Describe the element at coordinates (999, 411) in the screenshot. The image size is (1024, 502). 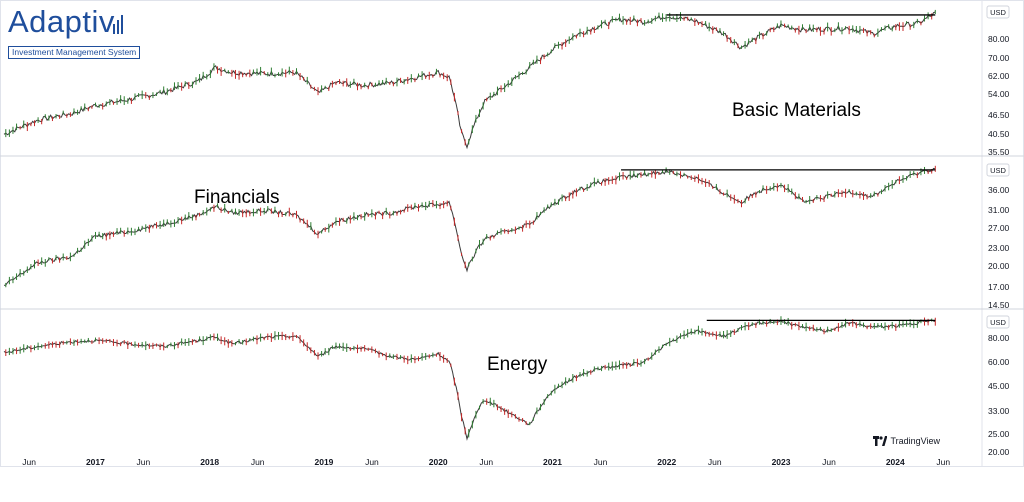
I see `y-tick-label: 33.00` at that location.